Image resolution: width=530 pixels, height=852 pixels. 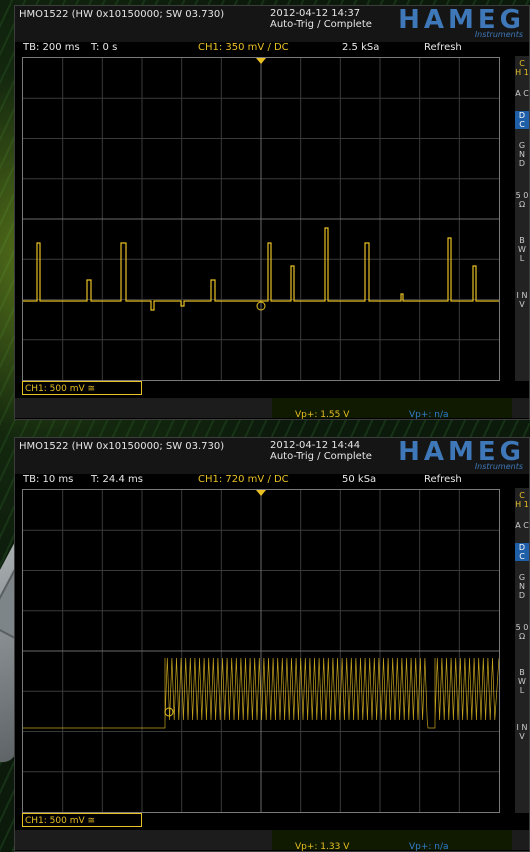 I want to click on sample-rate: 50 kSa, so click(x=359, y=479).